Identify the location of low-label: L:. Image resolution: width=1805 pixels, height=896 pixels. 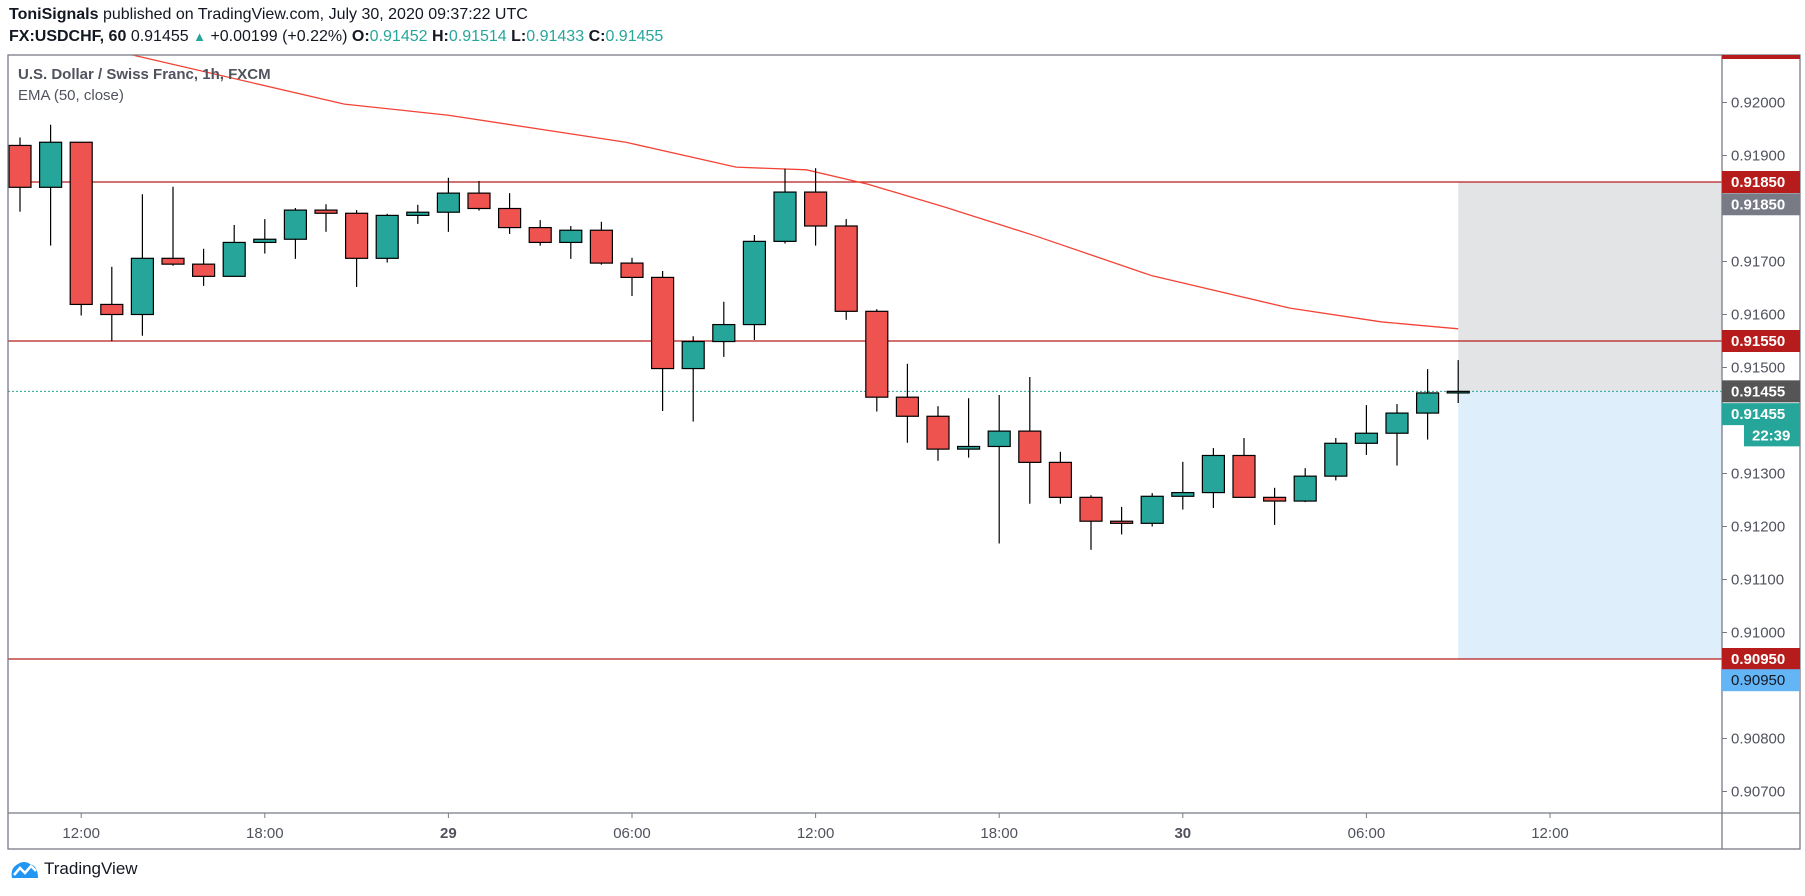
(519, 36).